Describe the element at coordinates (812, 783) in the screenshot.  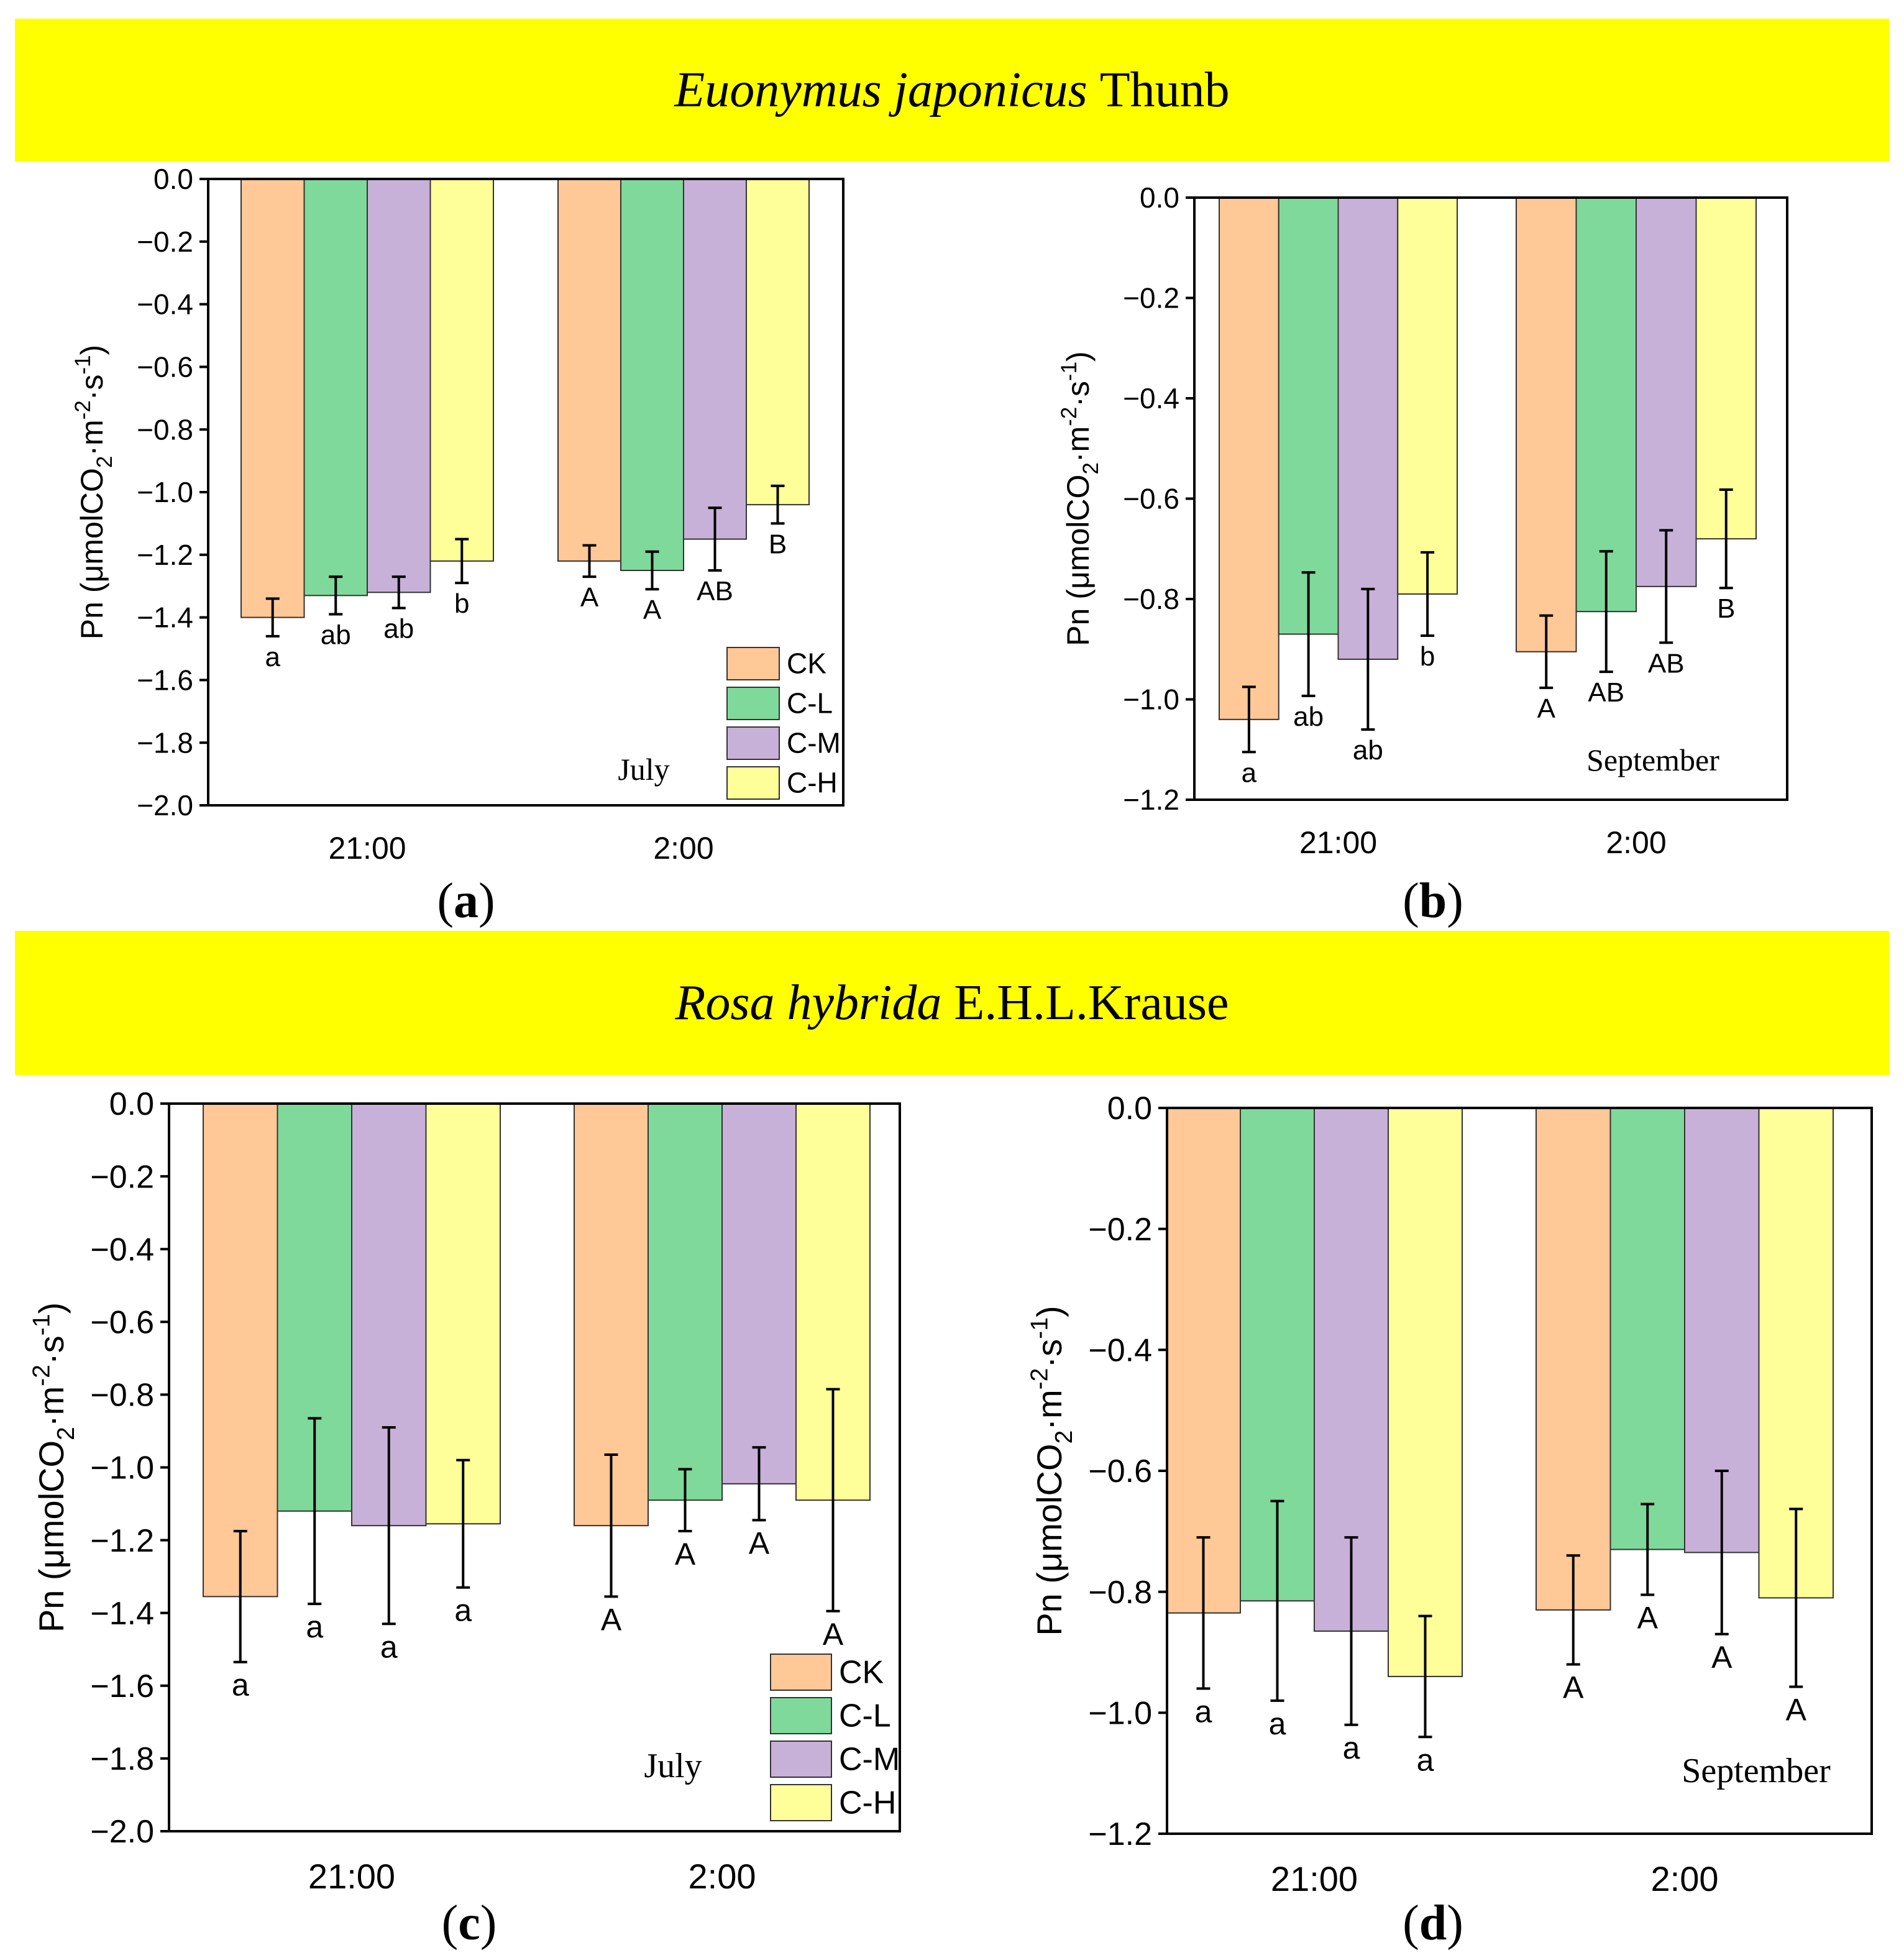
I see `legend-label: C-H` at that location.